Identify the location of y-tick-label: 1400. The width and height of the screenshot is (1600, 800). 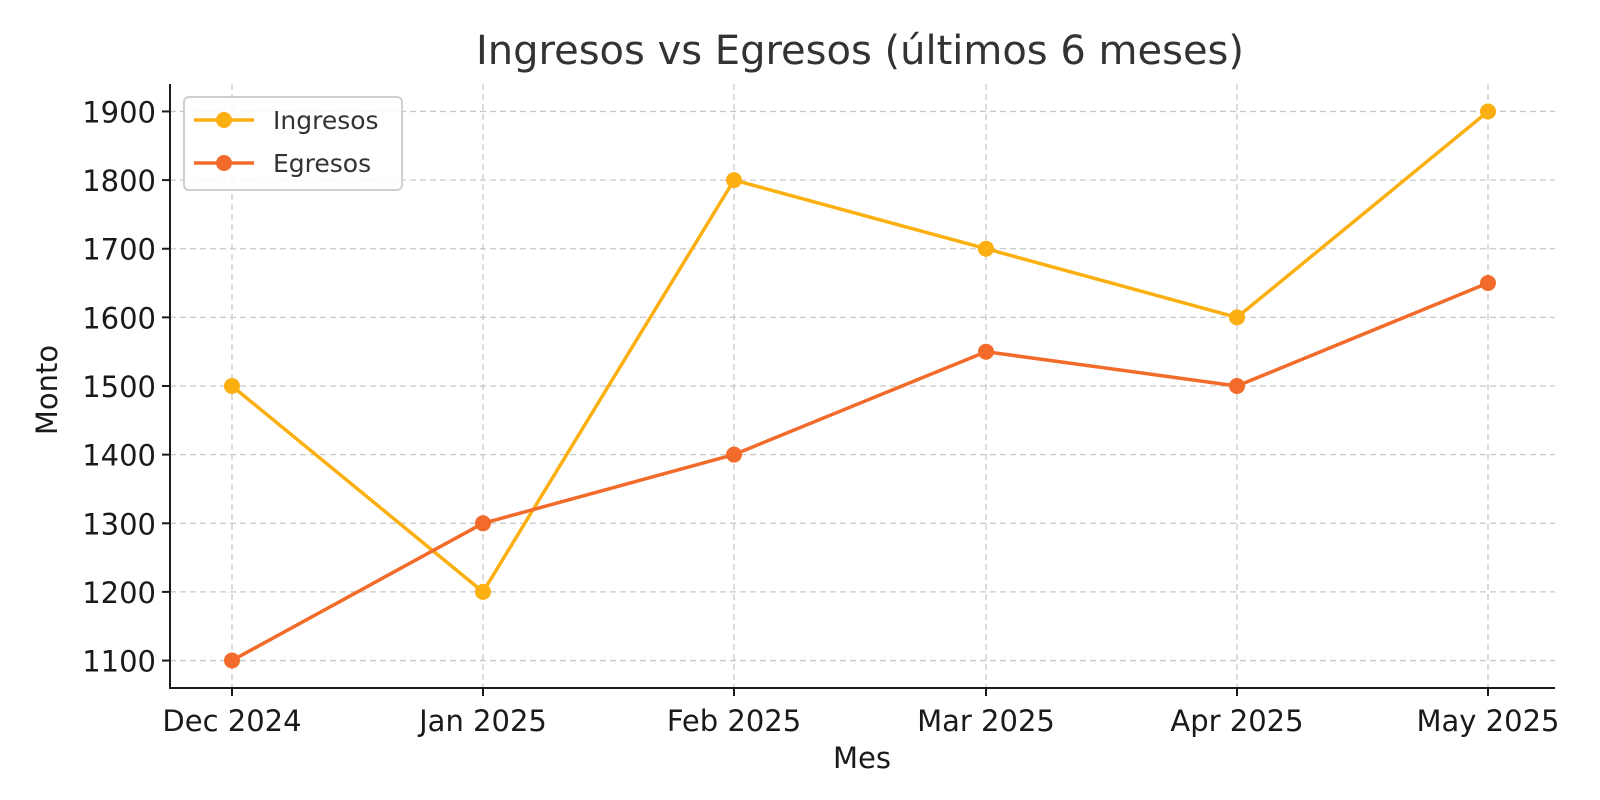
(119, 456).